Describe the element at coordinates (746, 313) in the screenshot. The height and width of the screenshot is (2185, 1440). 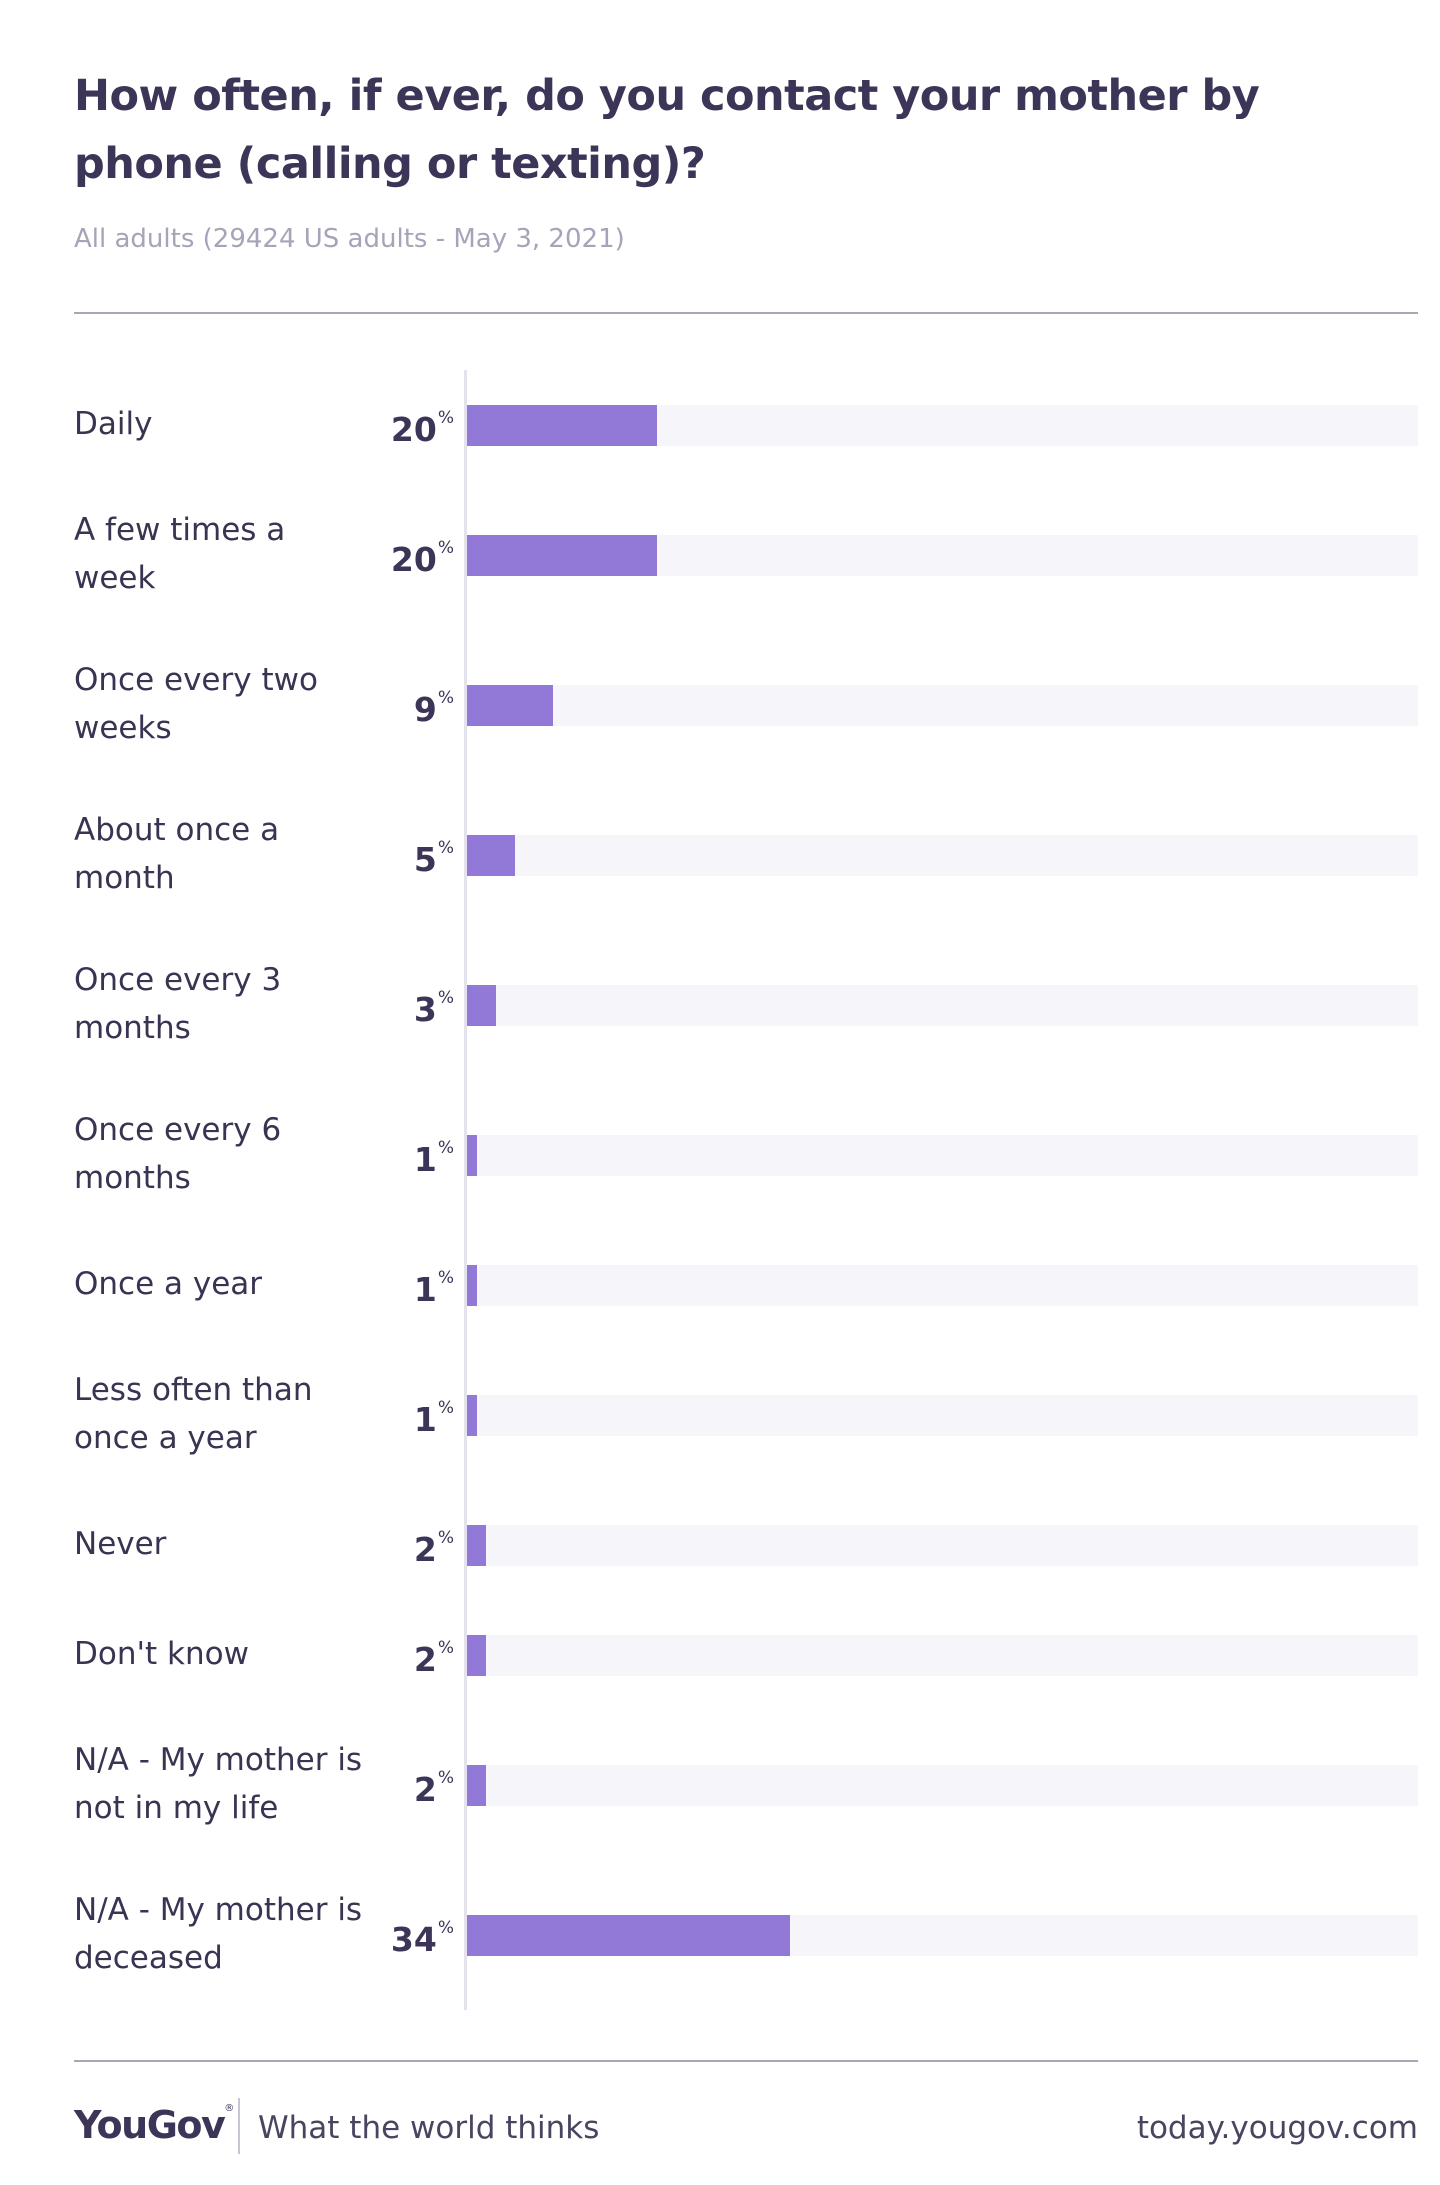
I see `top-divider` at that location.